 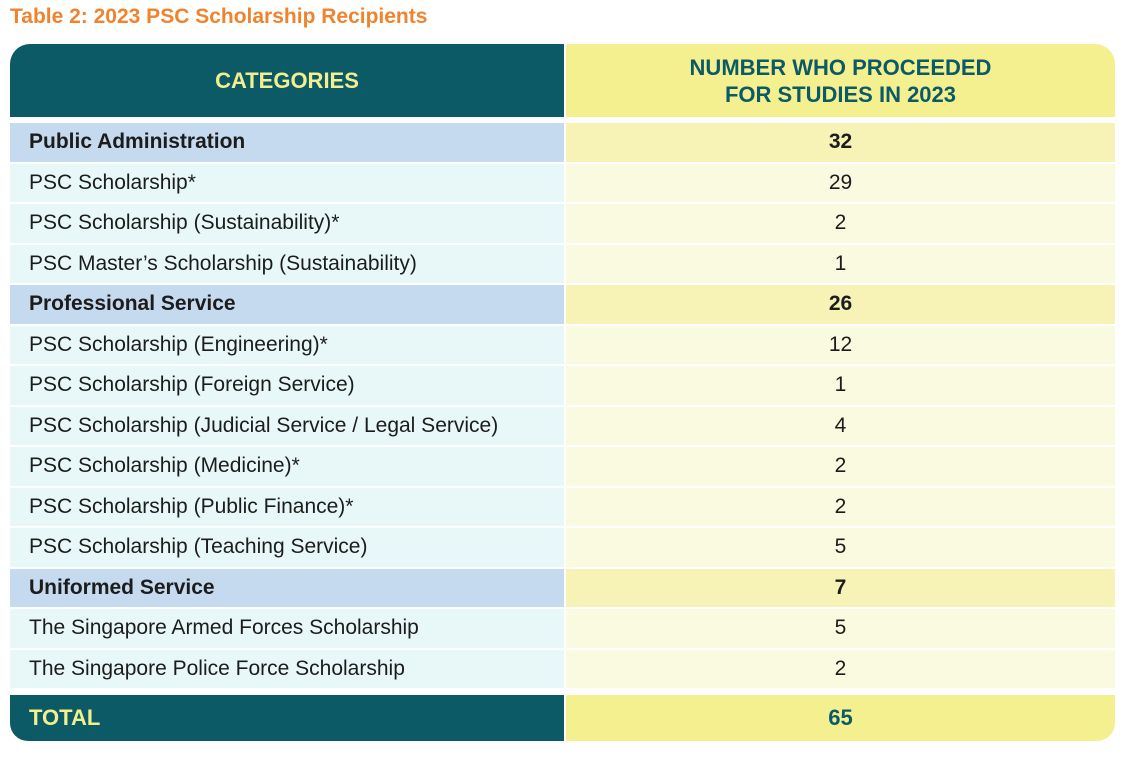 I want to click on group-row: Uniformed Service 7, so click(x=562, y=587).